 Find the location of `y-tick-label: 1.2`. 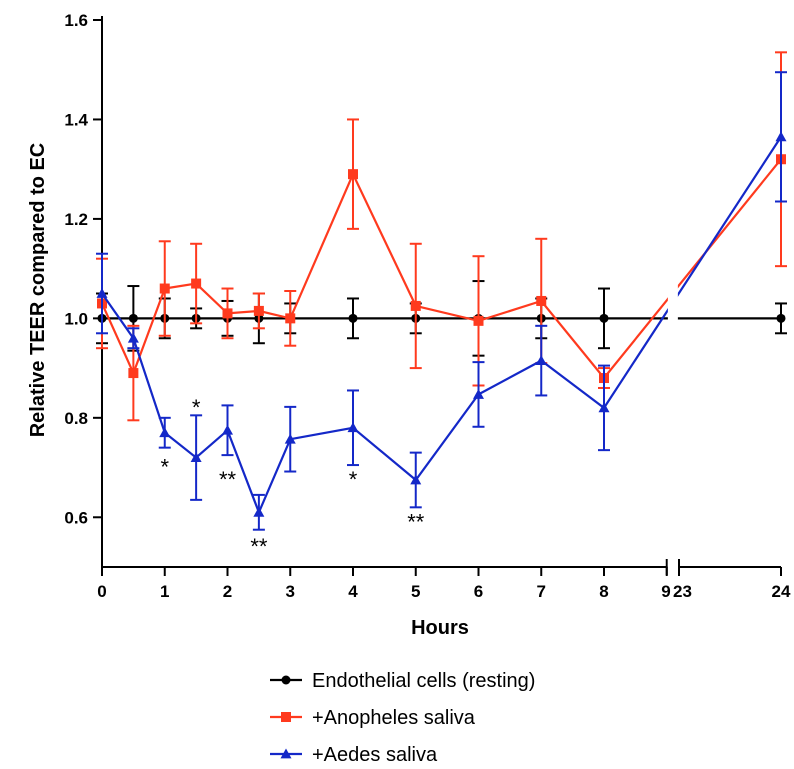

y-tick-label: 1.2 is located at coordinates (76, 219).